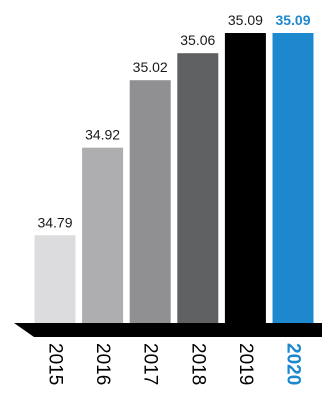 This screenshot has width=322, height=401. What do you see at coordinates (245, 178) in the screenshot?
I see `bar-2019` at bounding box center [245, 178].